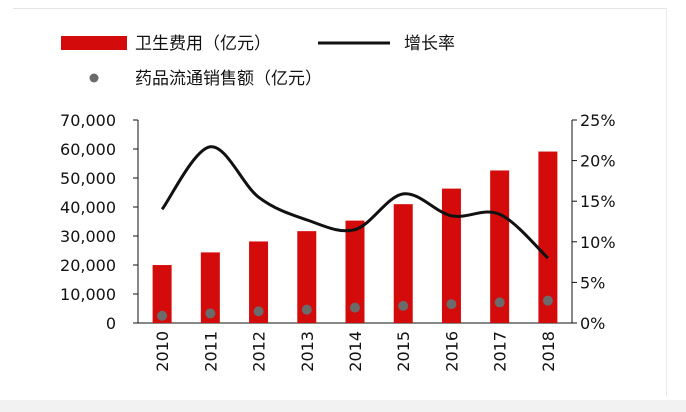  Describe the element at coordinates (451, 351) in the screenshot. I see `x-tick-label: 2016` at that location.